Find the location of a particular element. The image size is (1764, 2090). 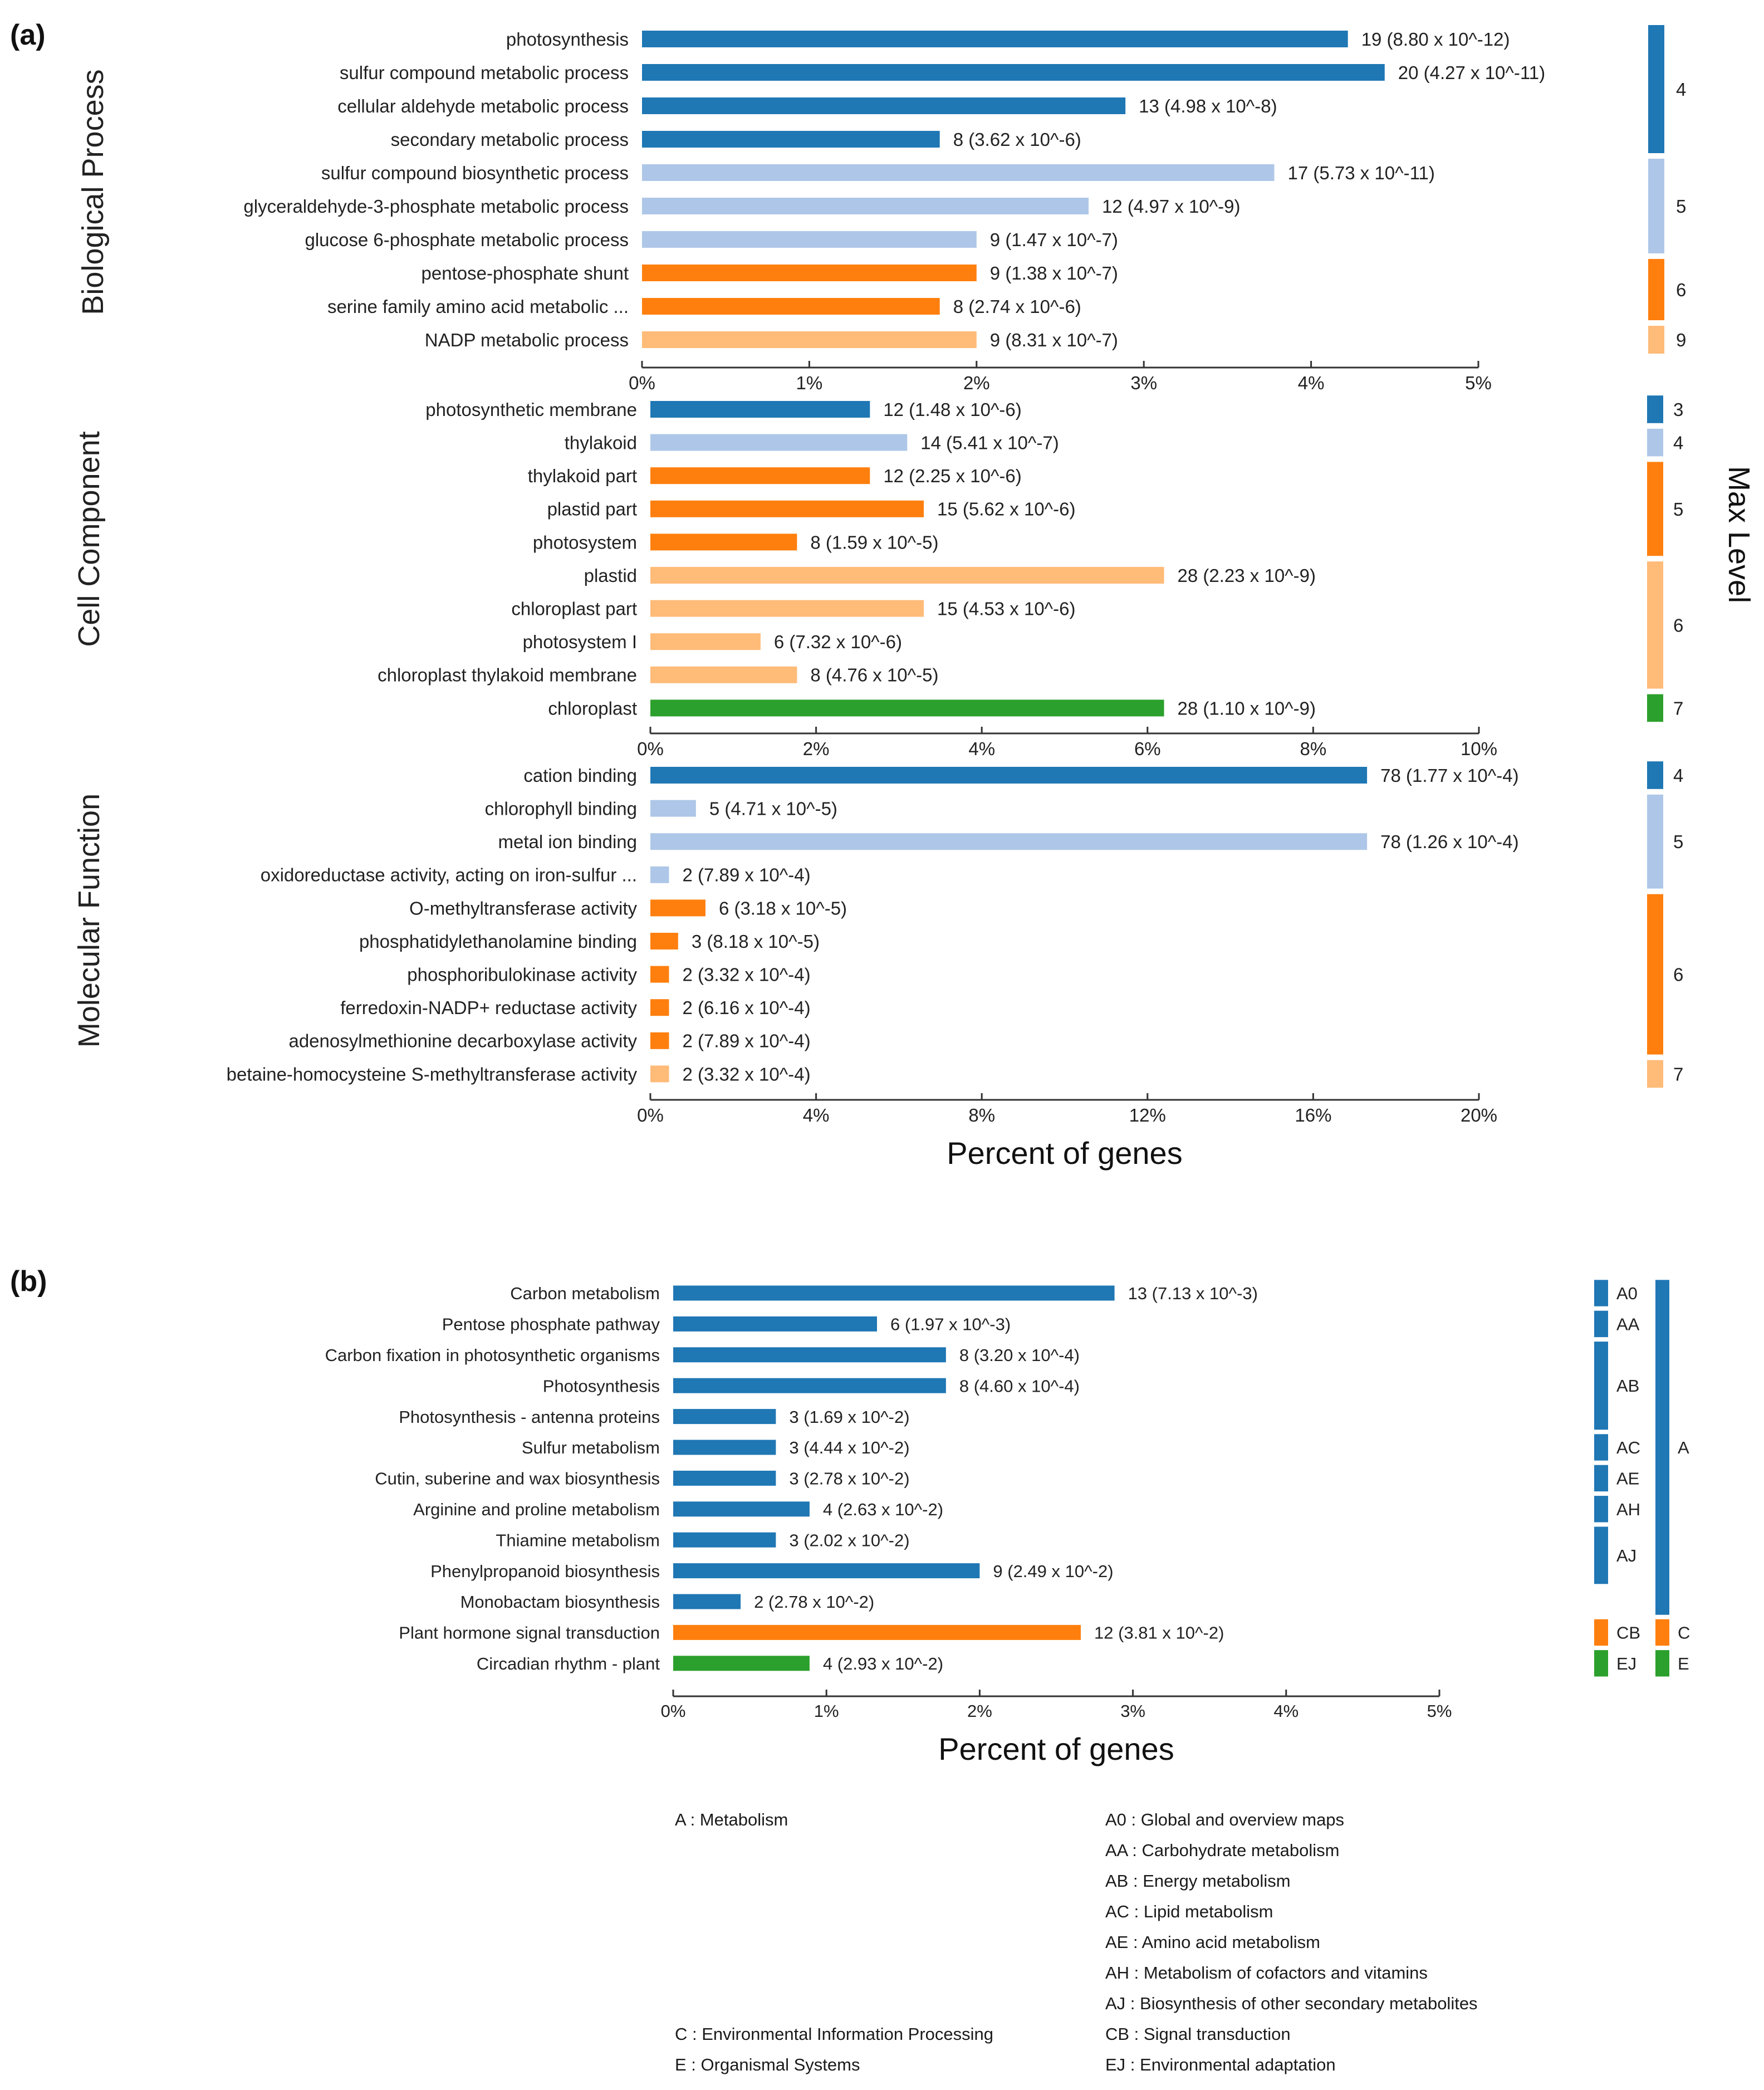

max-level-label-cc-4: 7 is located at coordinates (1678, 708).